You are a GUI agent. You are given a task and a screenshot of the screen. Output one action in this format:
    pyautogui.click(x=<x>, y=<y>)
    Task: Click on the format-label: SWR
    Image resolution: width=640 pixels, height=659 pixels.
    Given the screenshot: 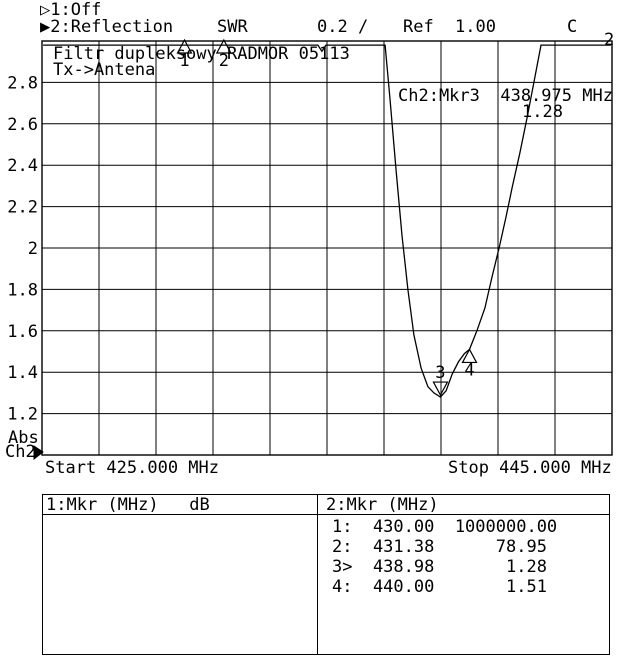 What is the action you would take?
    pyautogui.click(x=232, y=27)
    